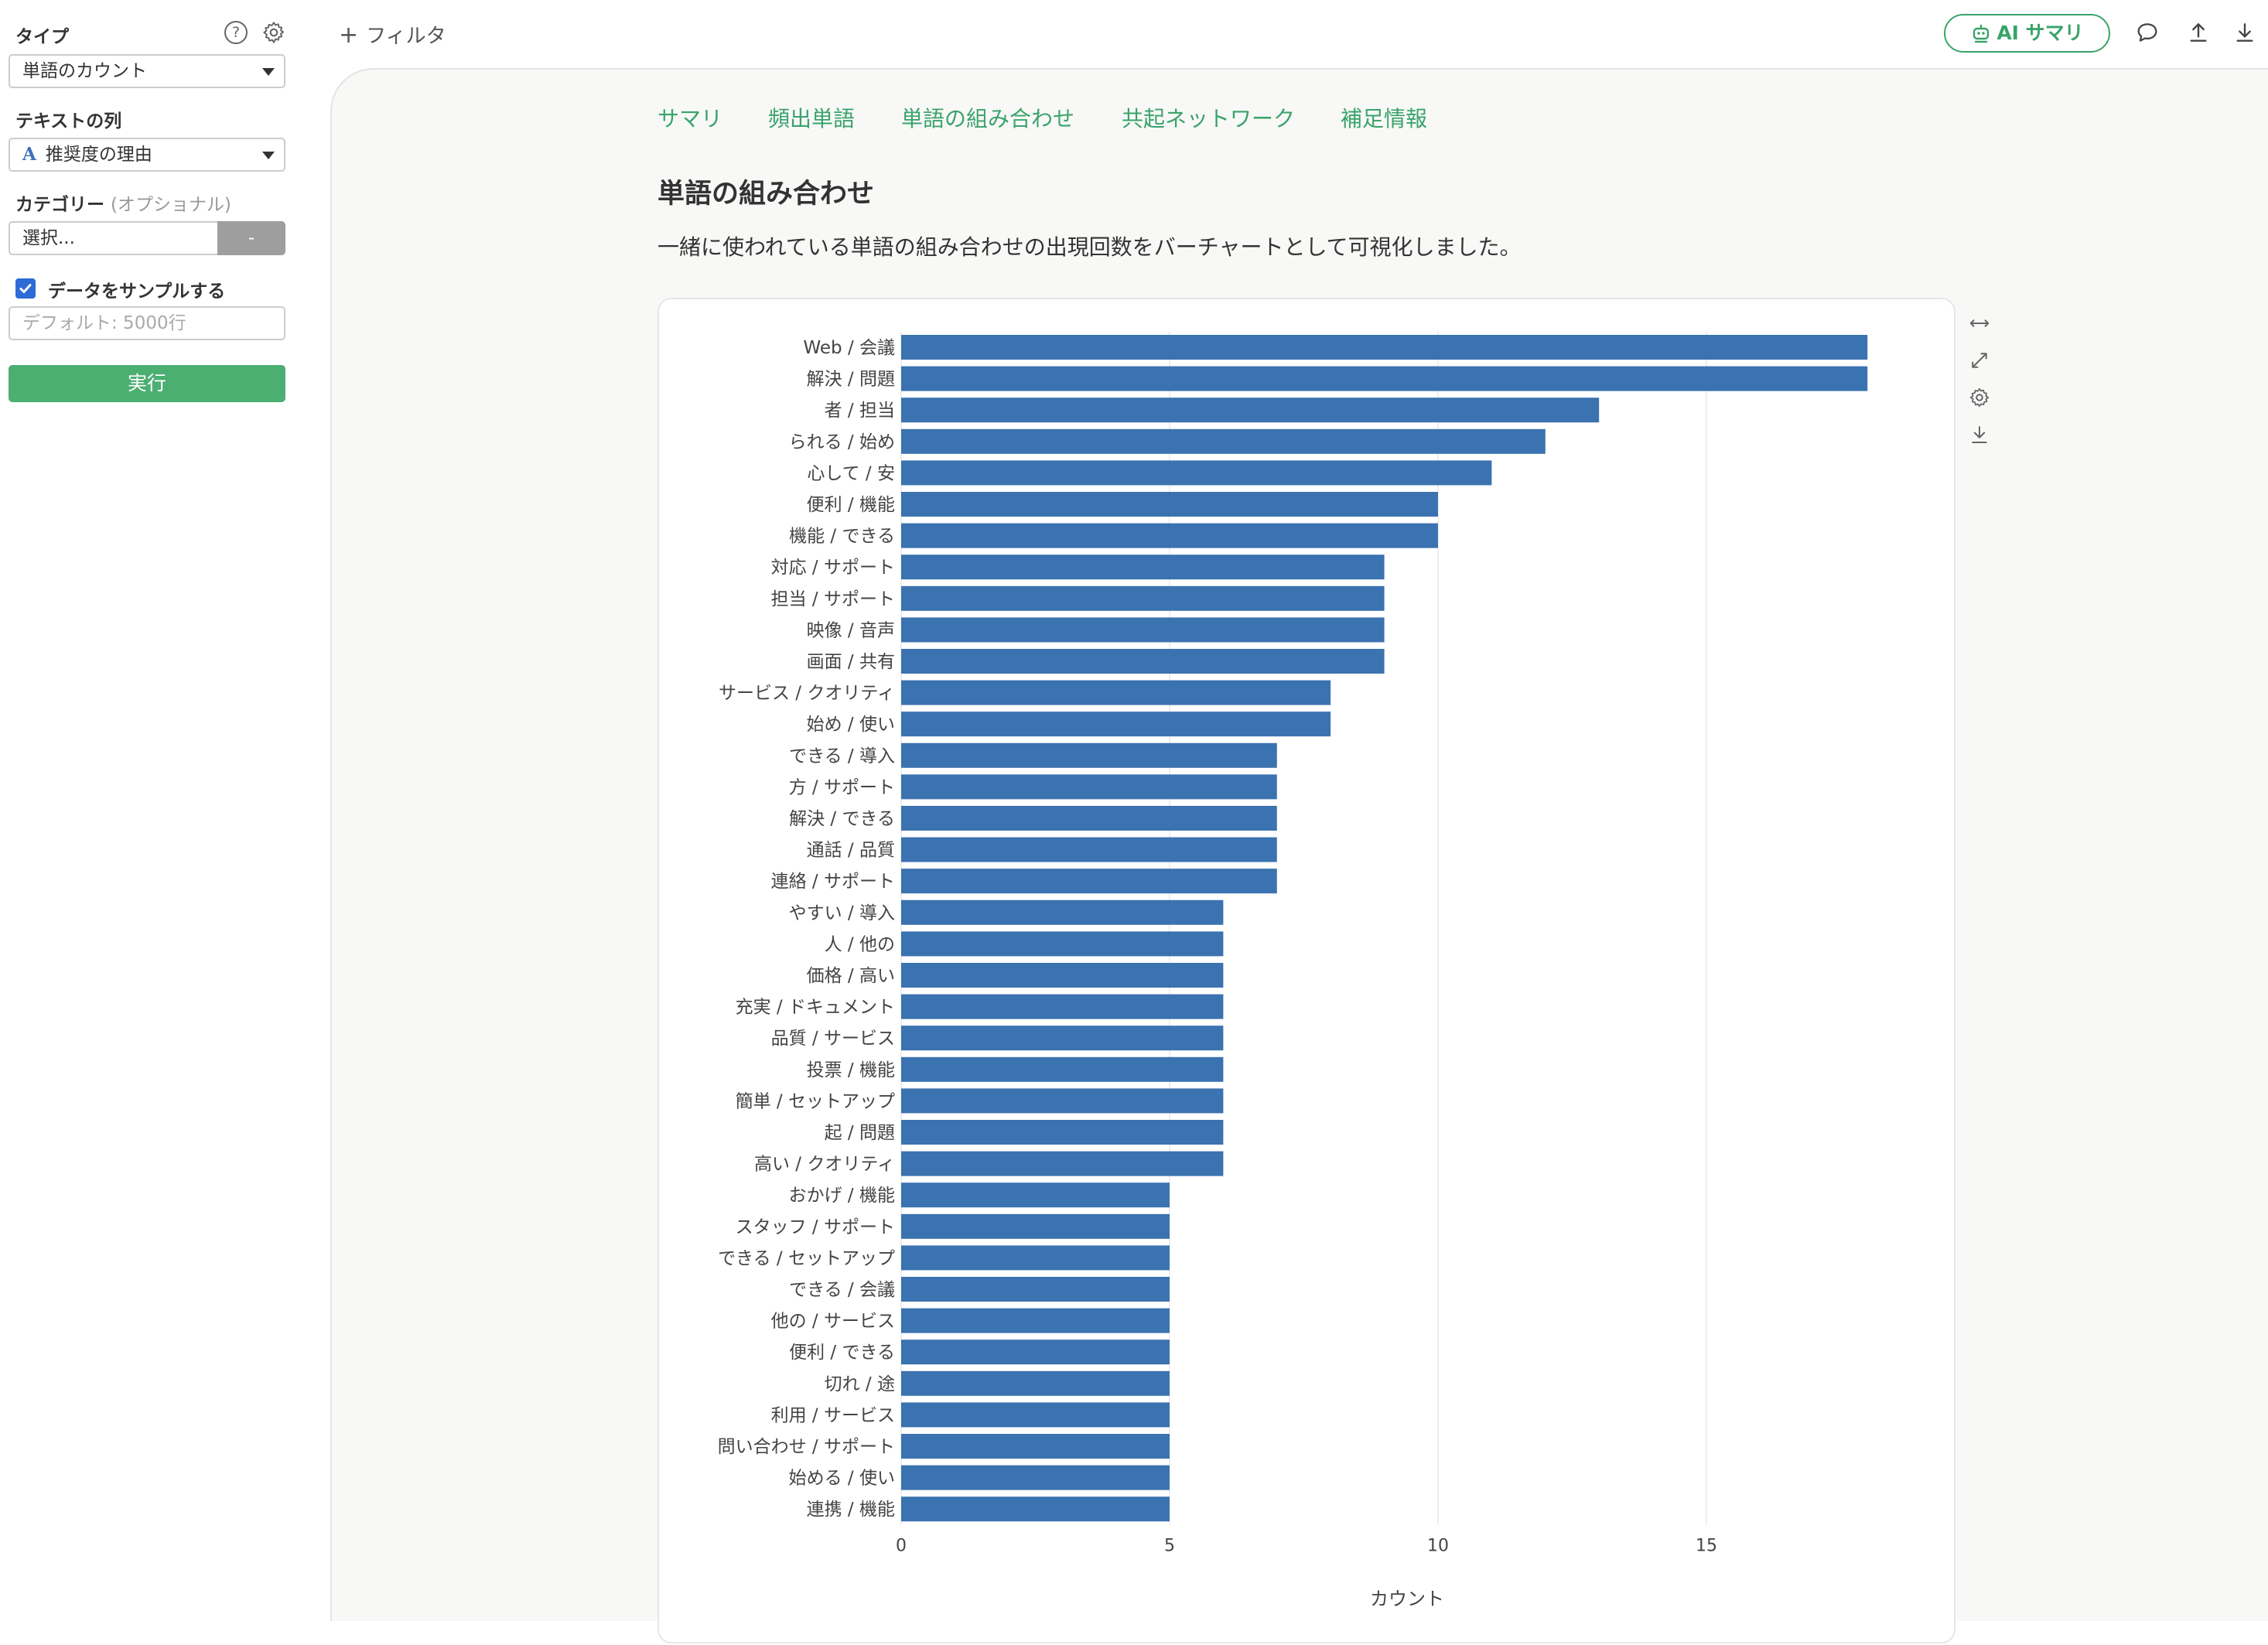 This screenshot has width=2268, height=1645. What do you see at coordinates (349, 36) in the screenshot?
I see `plus-icon: +` at bounding box center [349, 36].